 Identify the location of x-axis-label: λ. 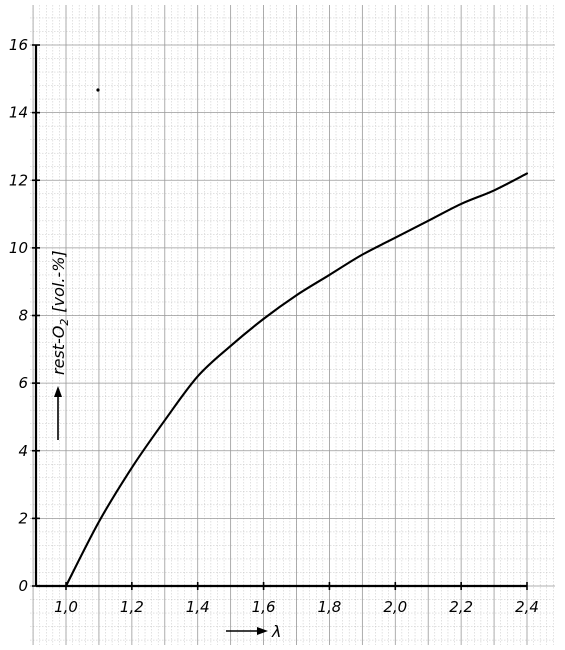
(276, 631).